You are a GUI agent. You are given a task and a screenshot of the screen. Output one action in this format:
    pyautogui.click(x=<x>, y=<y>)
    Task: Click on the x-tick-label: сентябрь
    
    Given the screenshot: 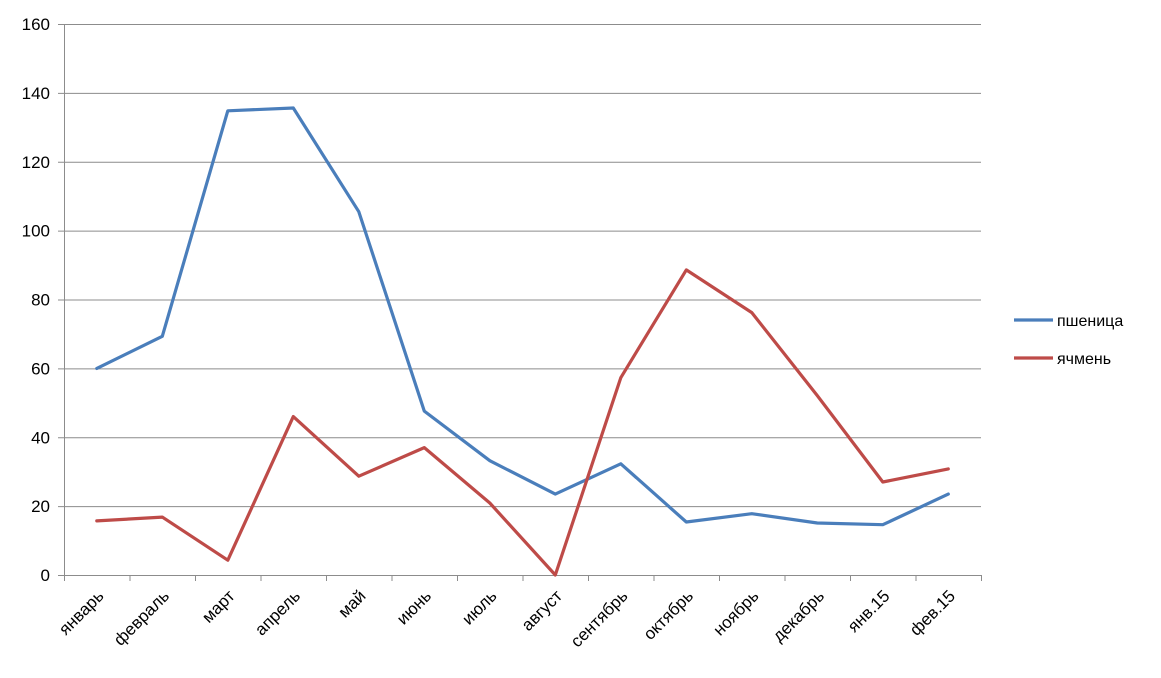 What is the action you would take?
    pyautogui.click(x=599, y=618)
    